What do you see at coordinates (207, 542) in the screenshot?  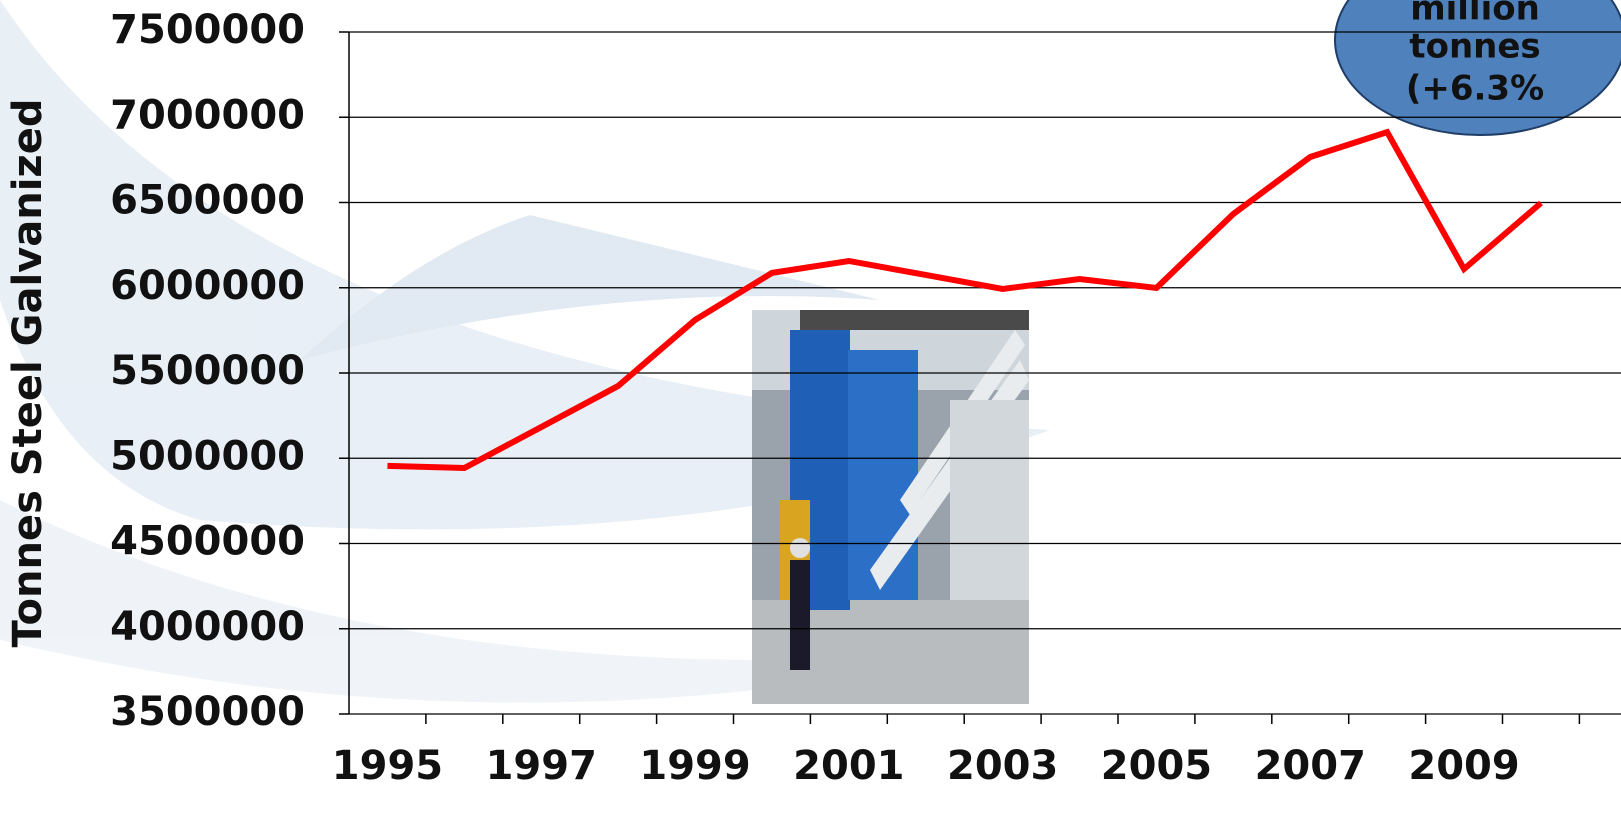 I see `y-tick-label: 4500000` at bounding box center [207, 542].